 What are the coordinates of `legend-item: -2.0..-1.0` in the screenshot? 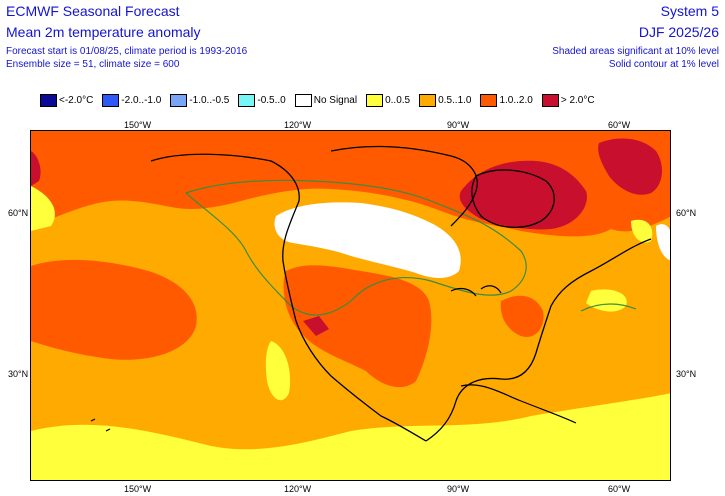 It's located at (132, 100).